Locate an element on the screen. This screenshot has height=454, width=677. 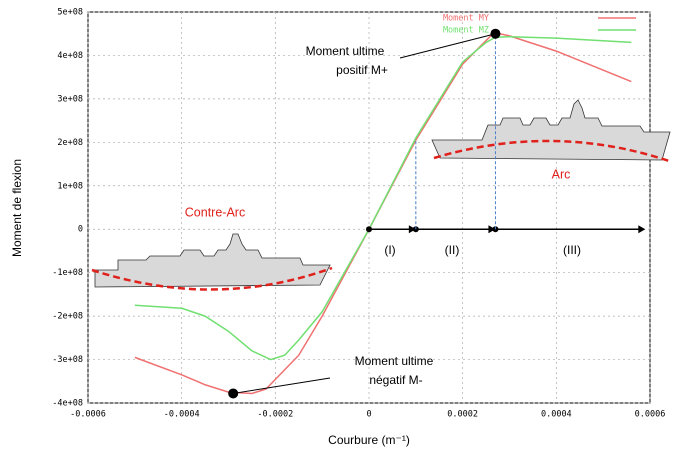
y-tick-label: 3e+08 is located at coordinates (70, 99).